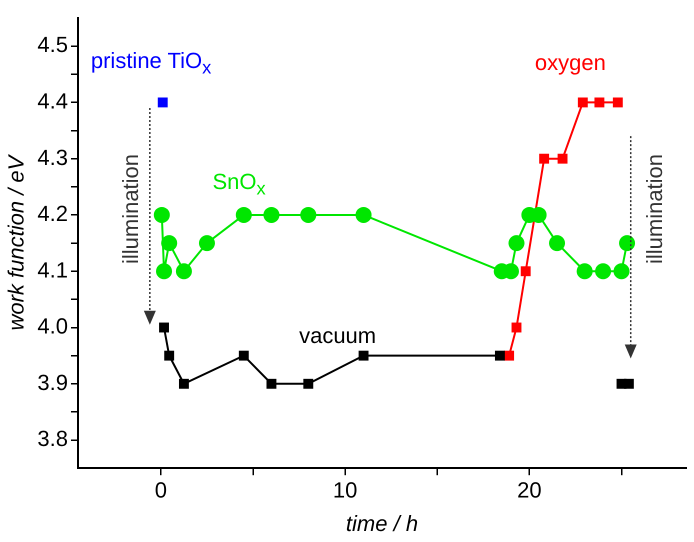  What do you see at coordinates (52, 382) in the screenshot?
I see `y-tick-label: 3.9` at bounding box center [52, 382].